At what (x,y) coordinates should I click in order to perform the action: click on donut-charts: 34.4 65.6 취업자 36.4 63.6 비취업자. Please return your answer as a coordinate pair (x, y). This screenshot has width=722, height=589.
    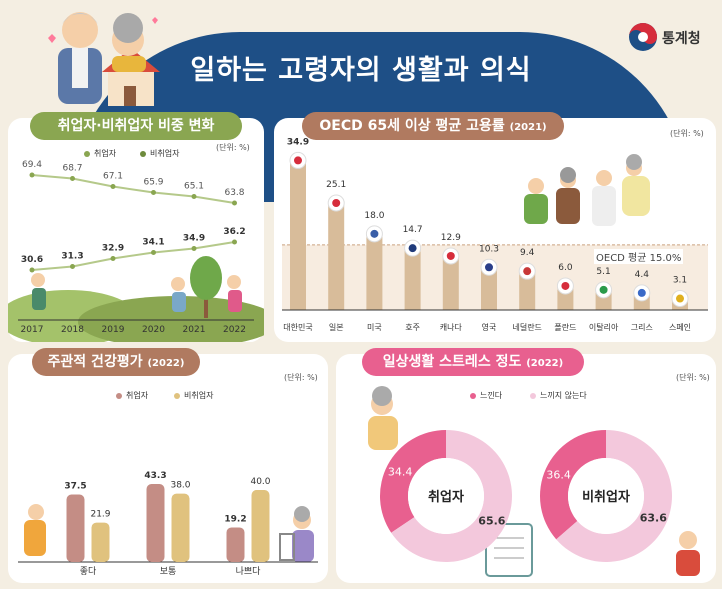
    Looking at the image, I should click on (534, 481).